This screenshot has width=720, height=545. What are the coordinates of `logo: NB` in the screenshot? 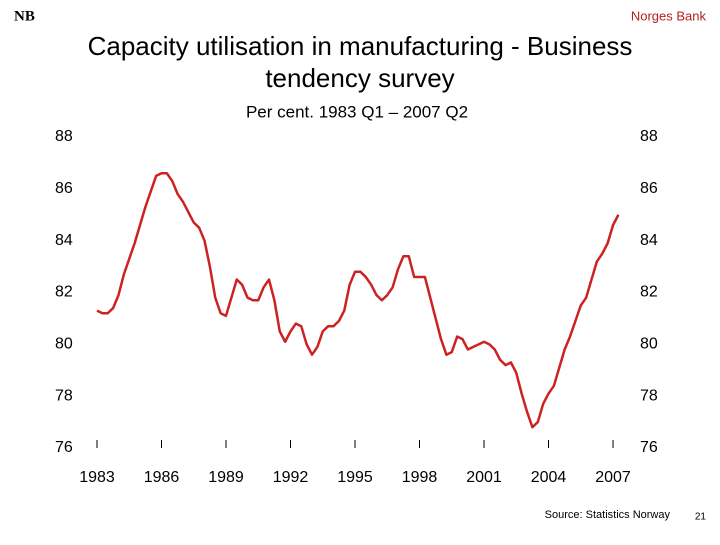 It's located at (24, 16).